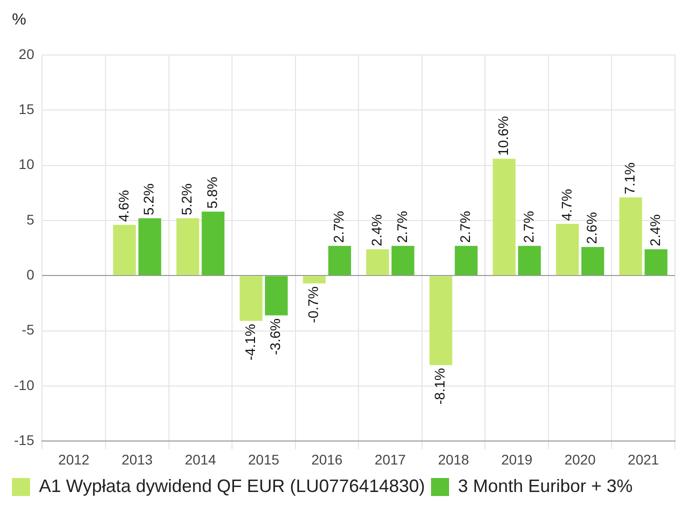 The image size is (679, 506). Describe the element at coordinates (26, 54) in the screenshot. I see `y-tick-label: 20` at that location.